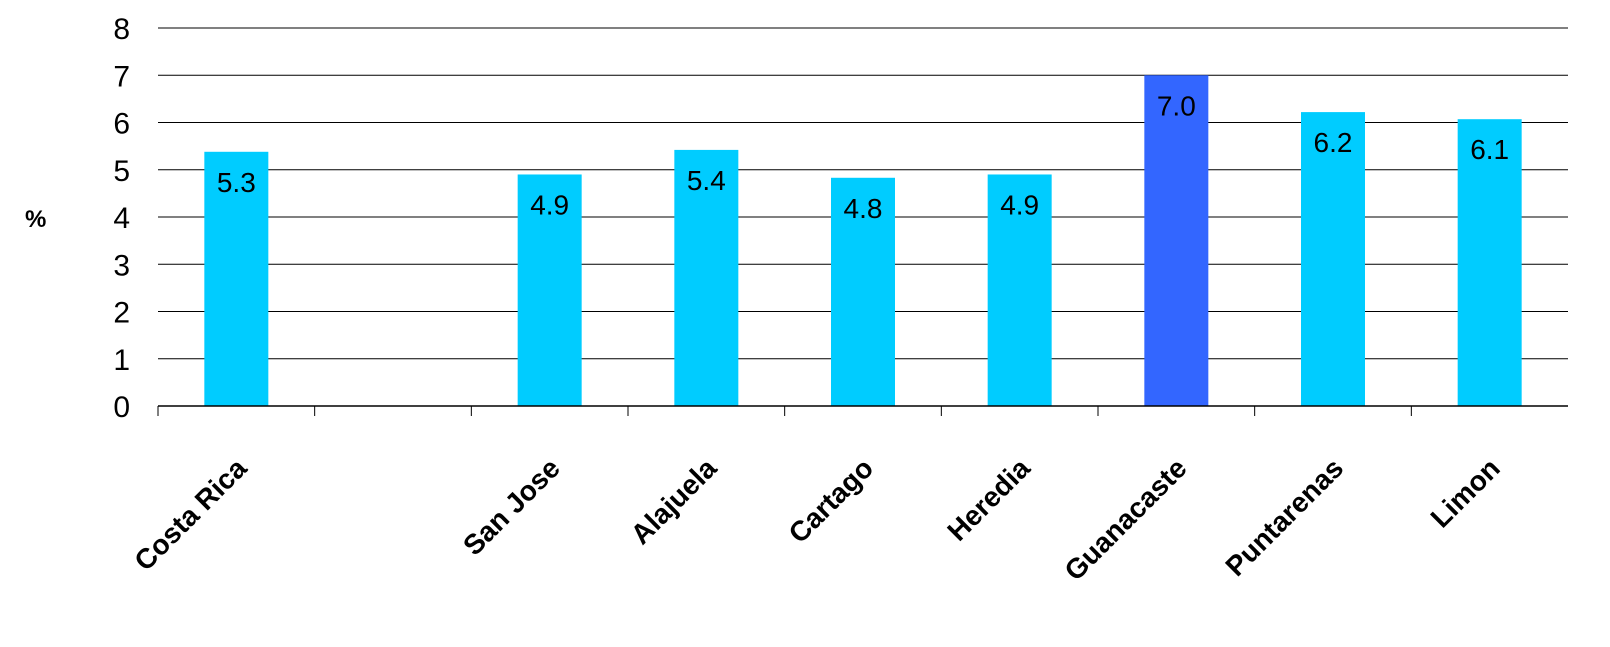 The width and height of the screenshot is (1610, 647). What do you see at coordinates (511, 506) in the screenshot?
I see `x-category-label: San Jose` at bounding box center [511, 506].